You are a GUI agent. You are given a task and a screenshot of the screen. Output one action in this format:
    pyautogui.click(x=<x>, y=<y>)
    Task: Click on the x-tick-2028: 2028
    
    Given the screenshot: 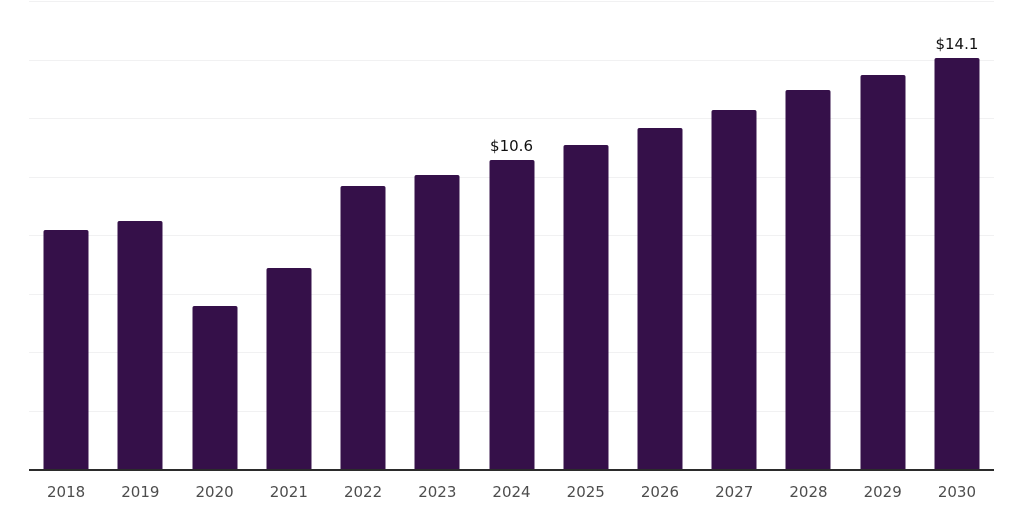 What is the action you would take?
    pyautogui.click(x=808, y=492)
    